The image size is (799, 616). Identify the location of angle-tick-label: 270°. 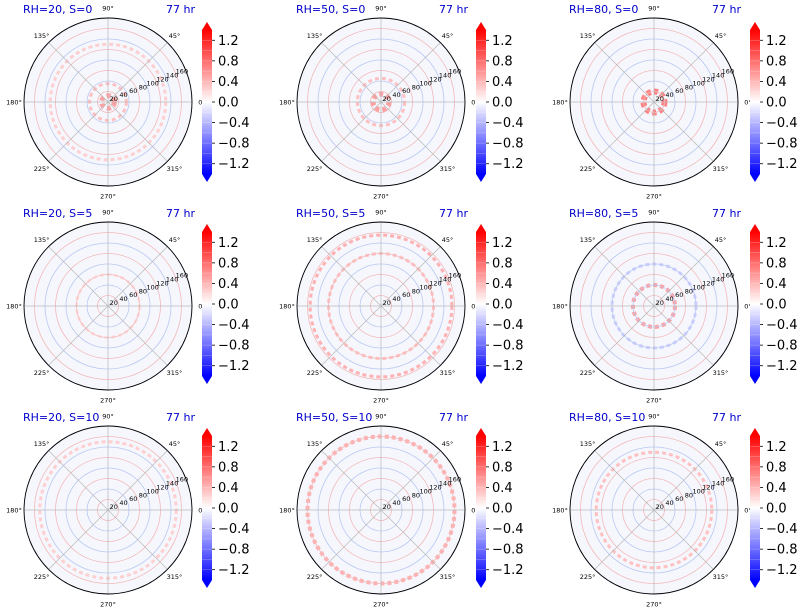
(108, 197).